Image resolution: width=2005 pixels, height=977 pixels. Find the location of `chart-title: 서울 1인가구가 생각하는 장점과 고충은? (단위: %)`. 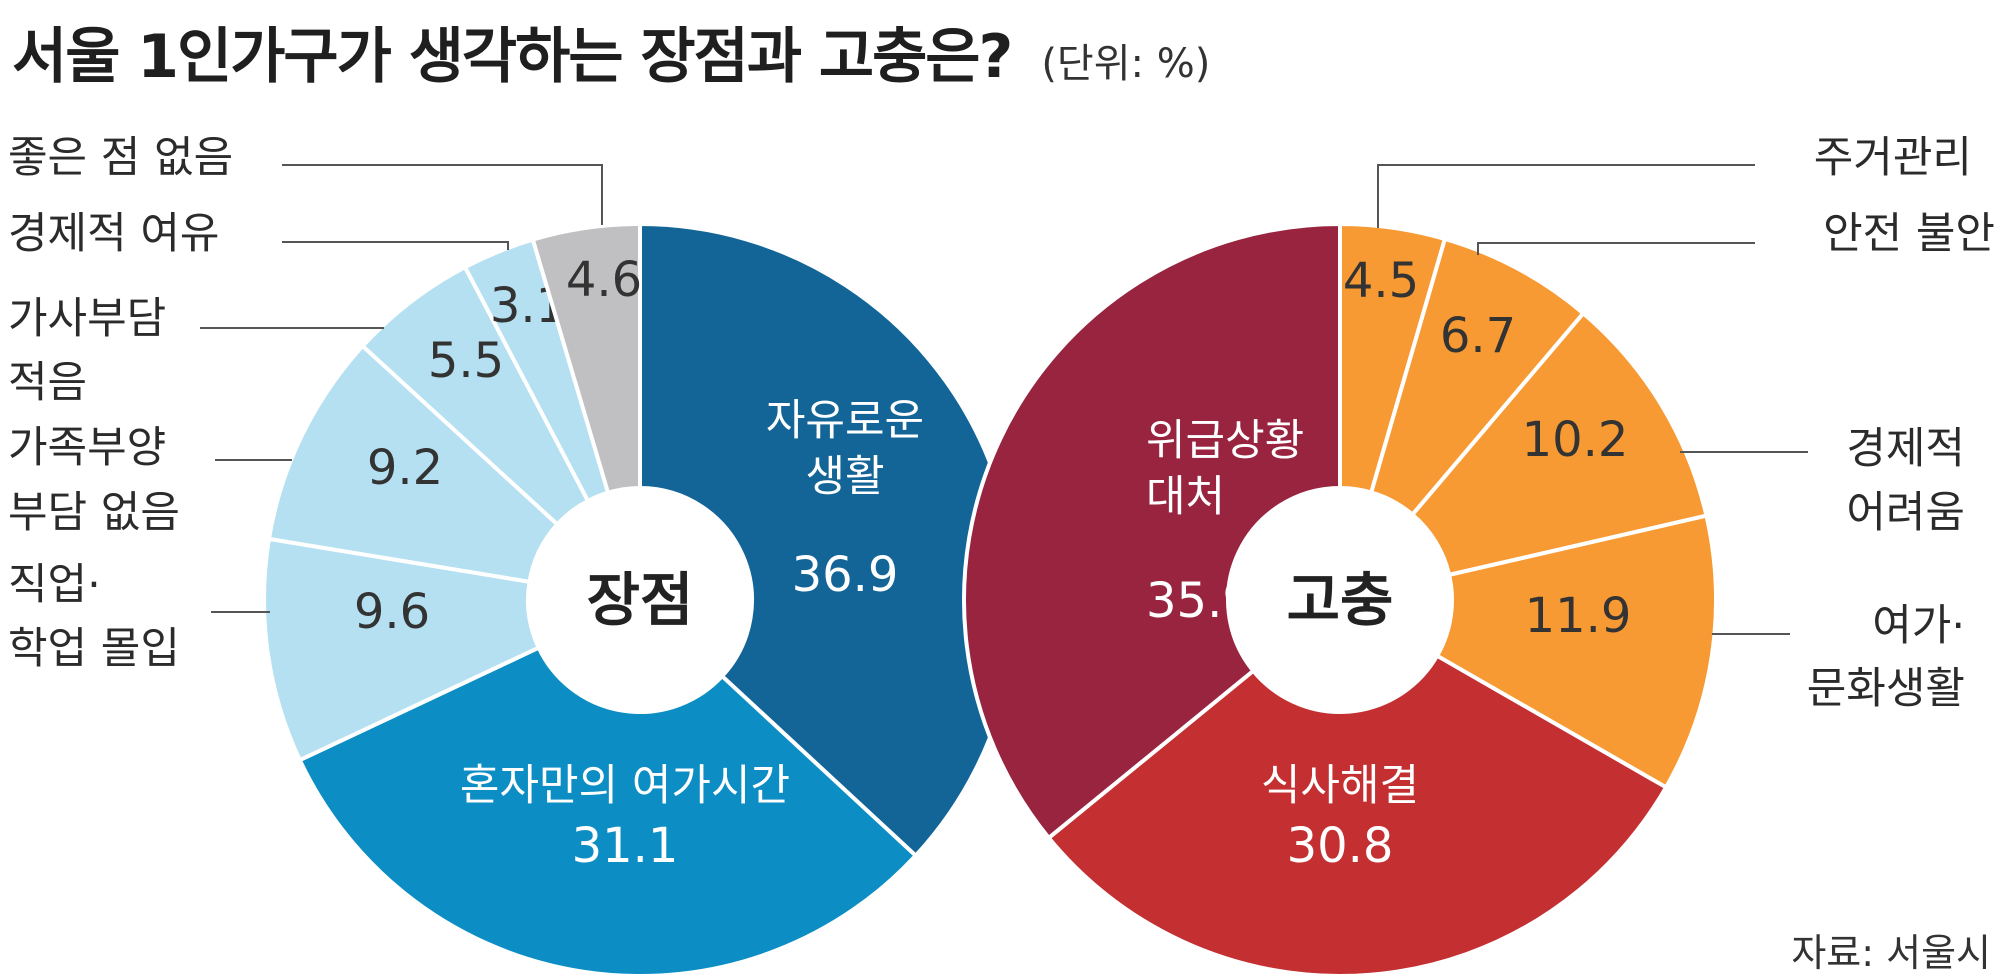

chart-title: 서울 1인가구가 생각하는 장점과 고충은? (단위: %) is located at coordinates (611, 51).